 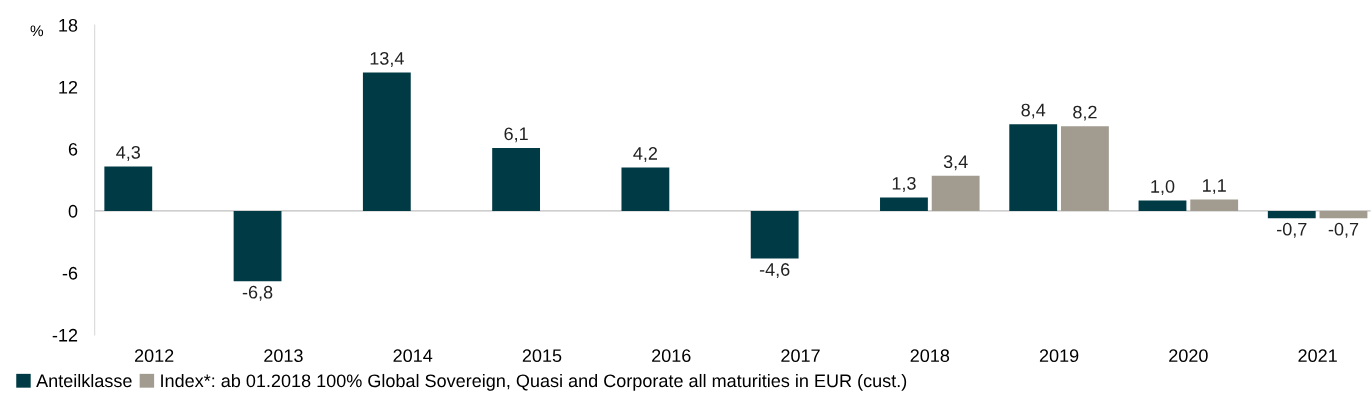 What do you see at coordinates (1317, 356) in the screenshot?
I see `x-tick-label: 2021` at bounding box center [1317, 356].